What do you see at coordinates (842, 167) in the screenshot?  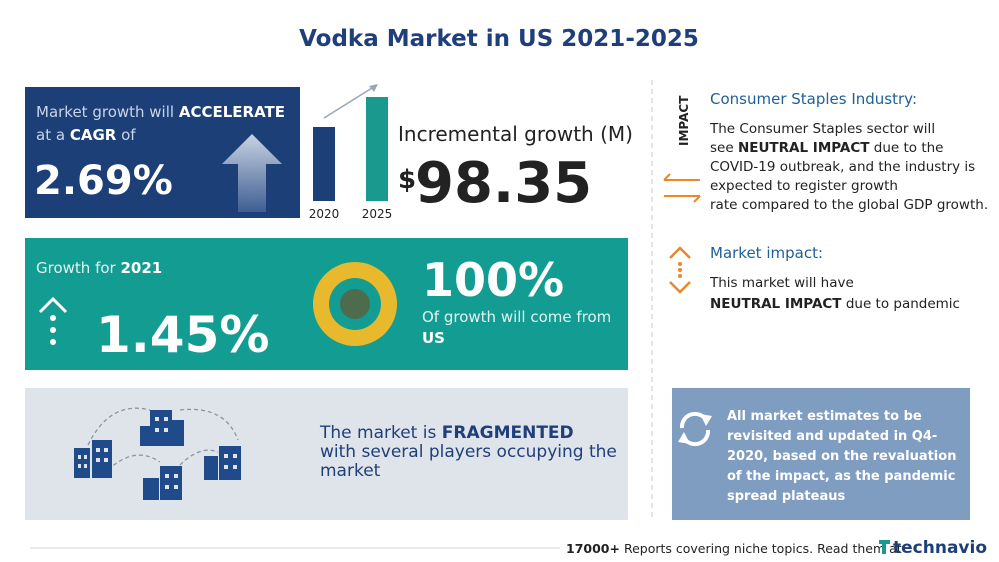 I see `impact-line: COVID-19 outbreak, and the industry is` at bounding box center [842, 167].